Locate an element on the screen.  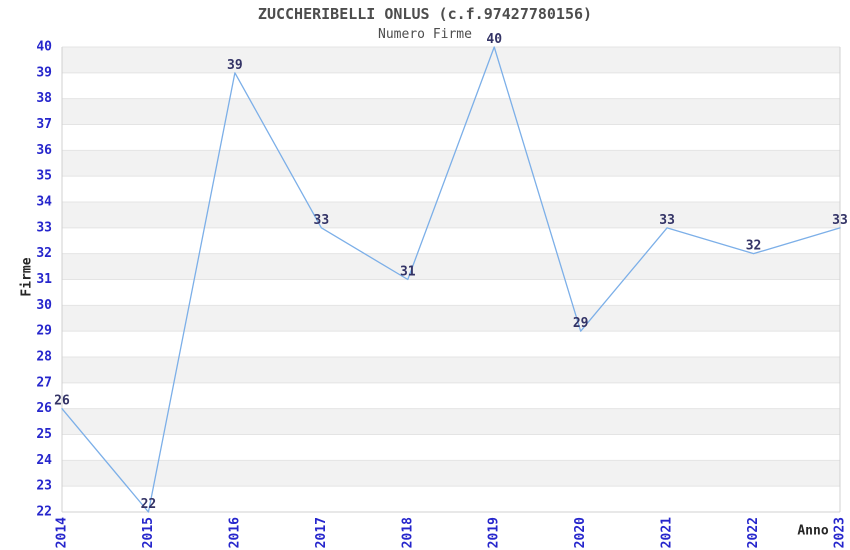
y-axis-tick-labels: 22 23 24 25 26 27 28 29 30 31 32 33 34 35 36 37 38 39 40 is located at coordinates (44, 280).